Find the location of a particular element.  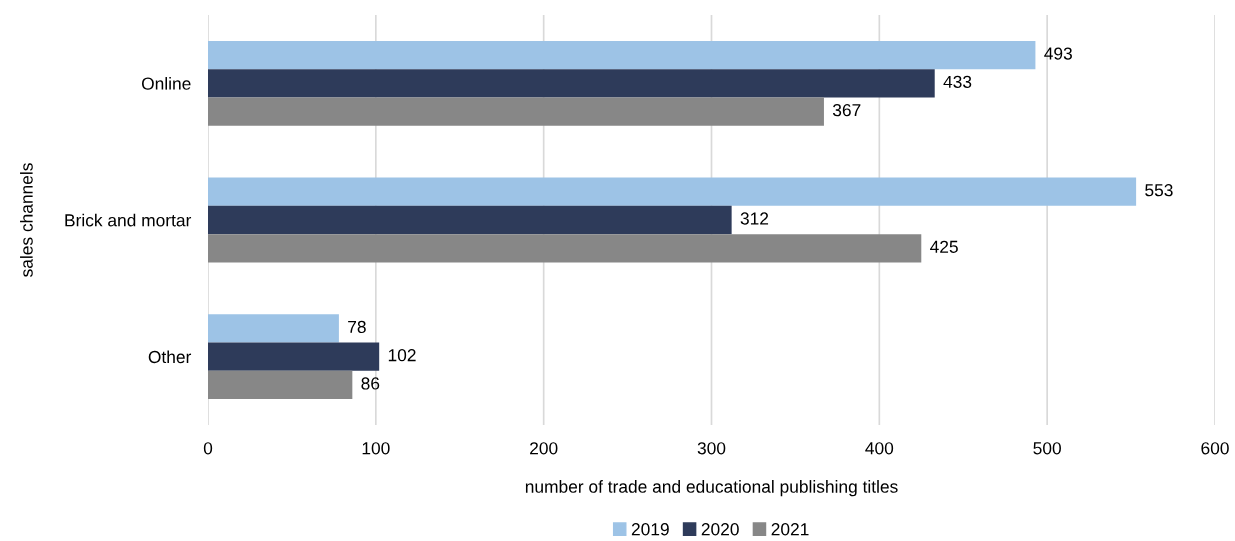

data-label: 493 is located at coordinates (1058, 53).